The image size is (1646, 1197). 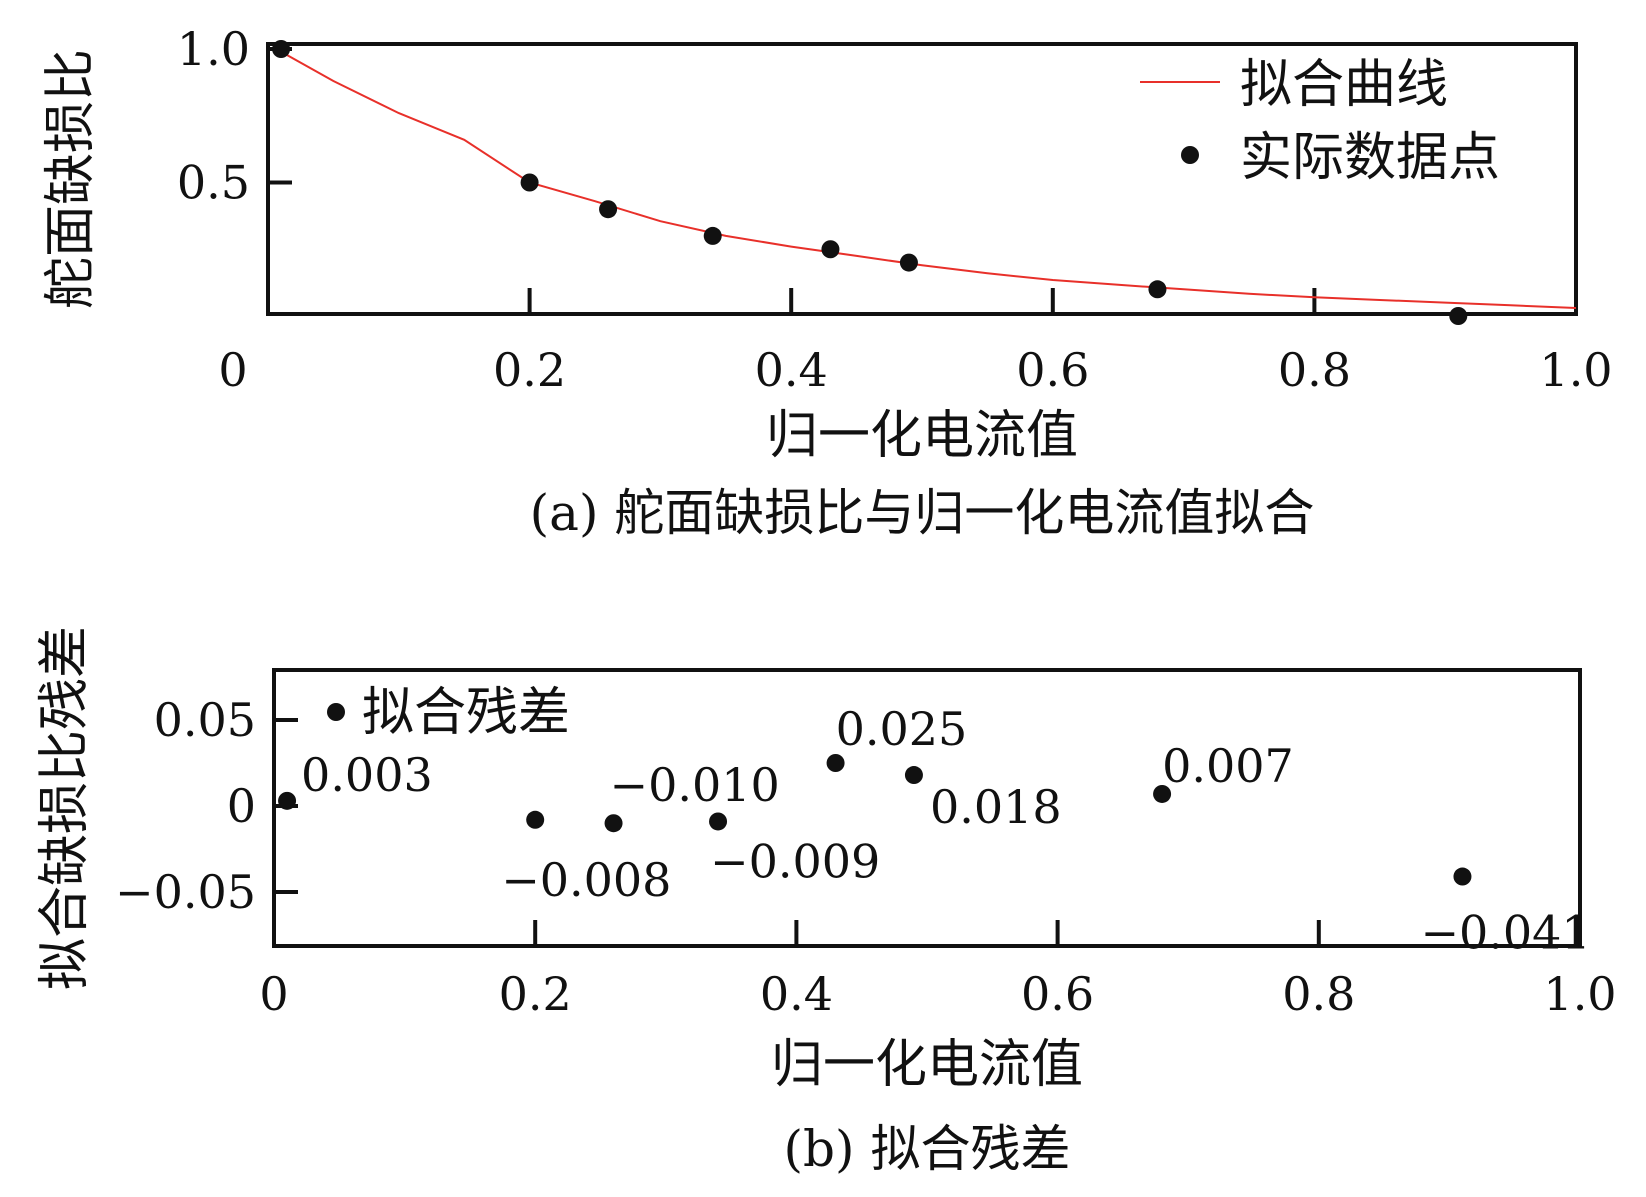 What do you see at coordinates (1370, 158) in the screenshot?
I see `legend-points-label: 实际数据点` at bounding box center [1370, 158].